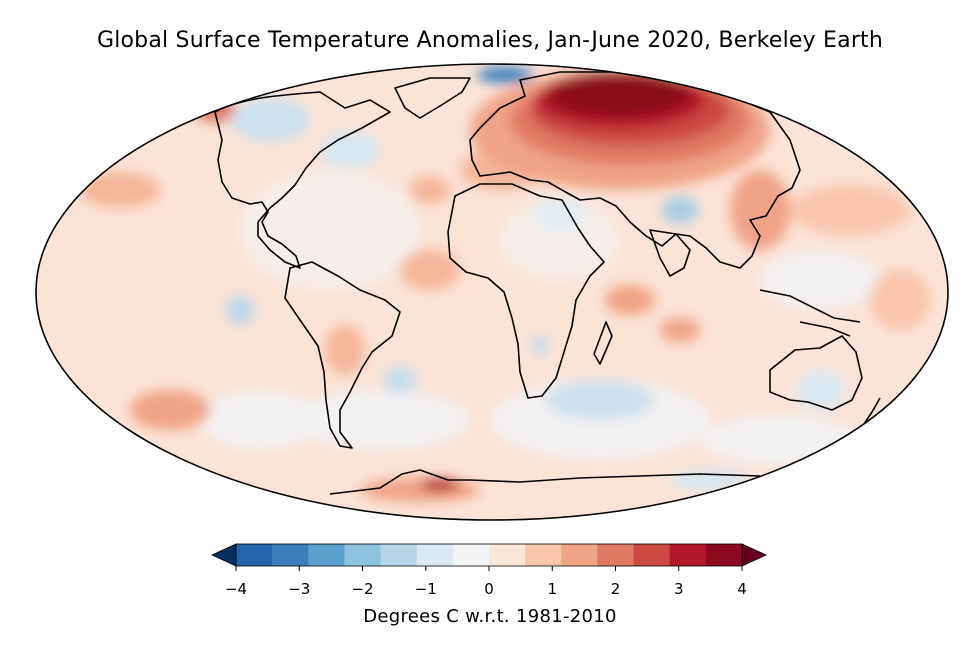 Image resolution: width=980 pixels, height=659 pixels. What do you see at coordinates (299, 589) in the screenshot?
I see `colorbar-tick-label: −3` at bounding box center [299, 589].